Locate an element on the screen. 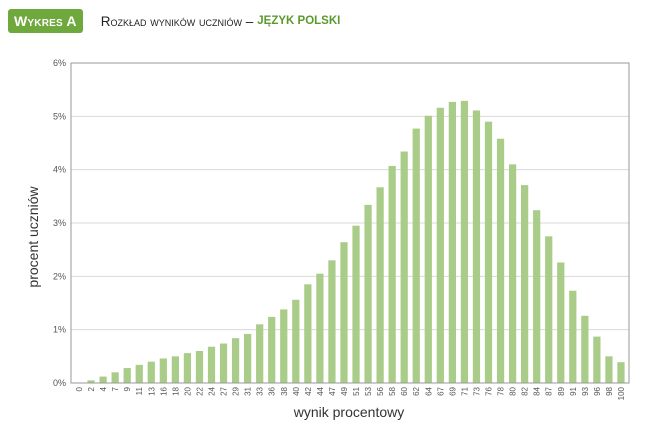  x-tick-label: 22 is located at coordinates (199, 390).